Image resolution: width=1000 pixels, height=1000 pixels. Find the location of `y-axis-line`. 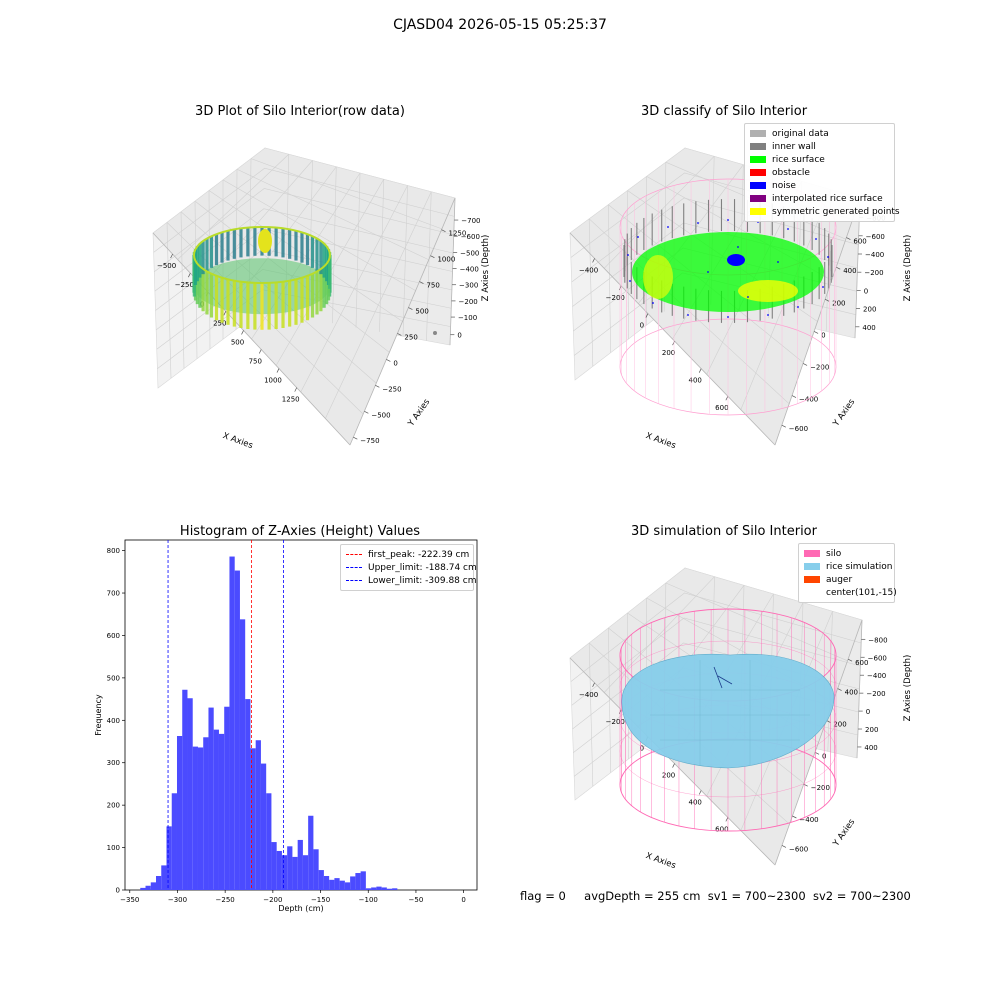

y-axis-line is located at coordinates (818, 742).